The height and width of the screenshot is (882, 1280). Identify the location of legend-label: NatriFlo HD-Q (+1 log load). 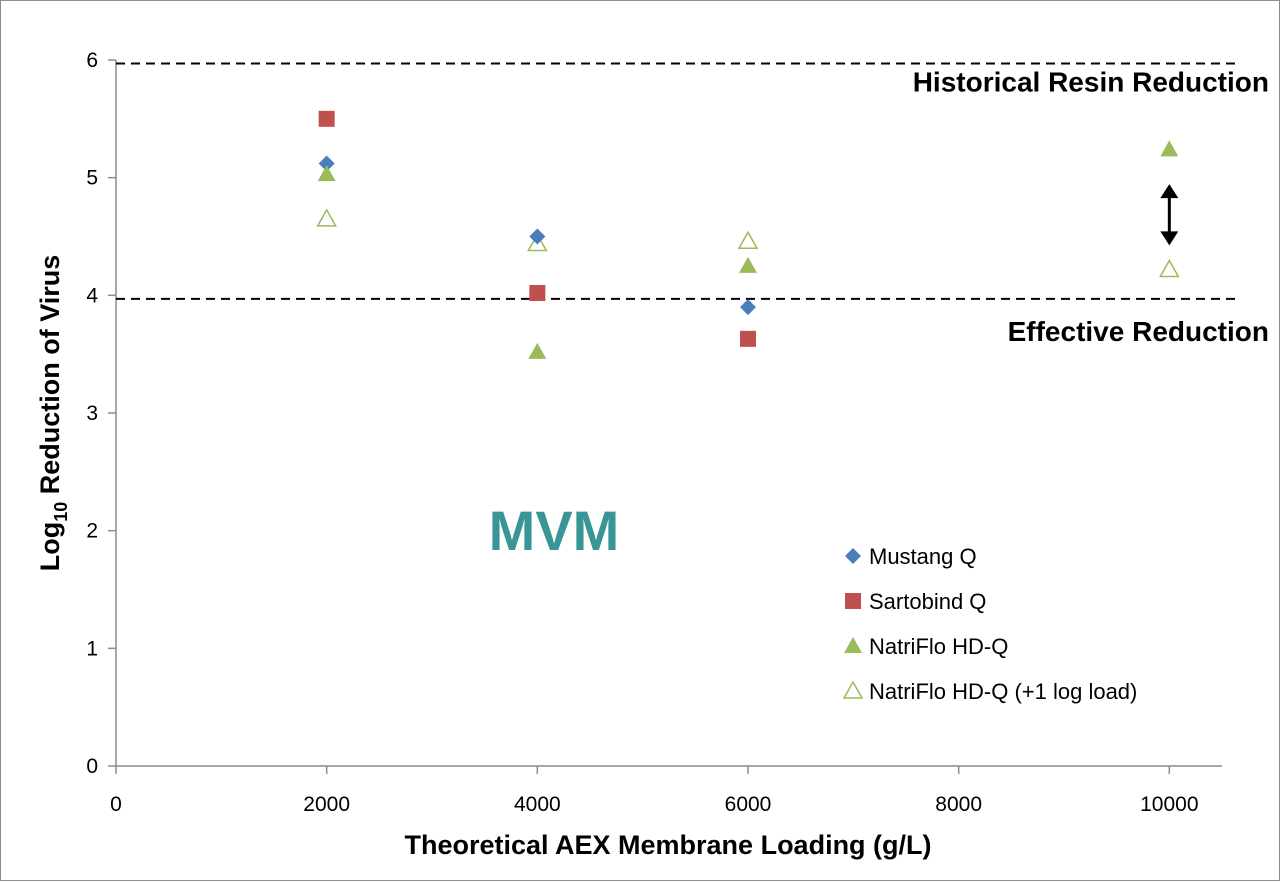
(1003, 691).